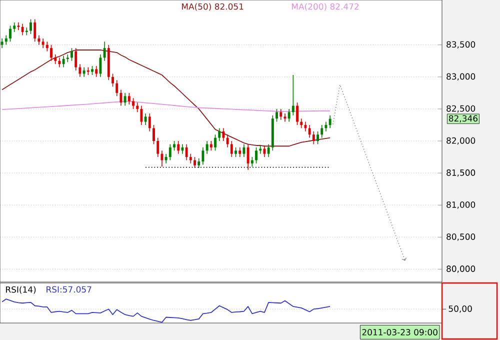 This screenshot has width=500, height=340. What do you see at coordinates (400, 332) in the screenshot?
I see `text: 2011-03-23 09:00` at bounding box center [400, 332].